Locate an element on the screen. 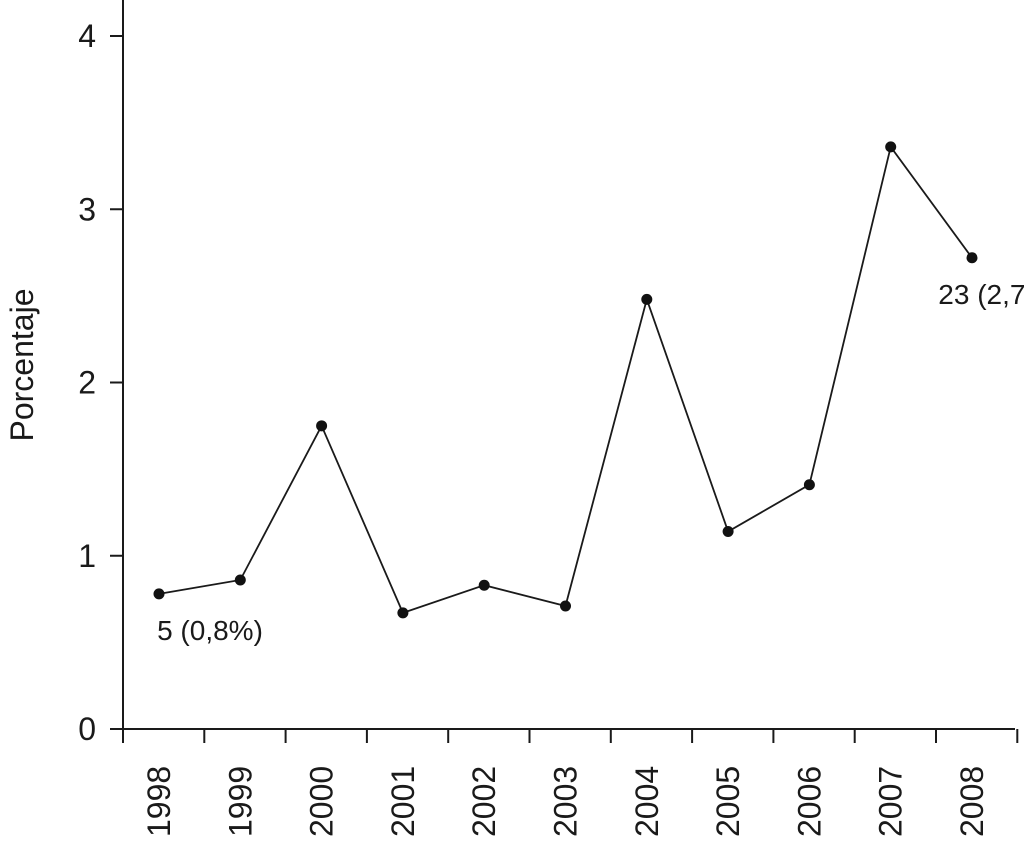 The width and height of the screenshot is (1024, 841). x-tick-label: 1999 is located at coordinates (240, 801).